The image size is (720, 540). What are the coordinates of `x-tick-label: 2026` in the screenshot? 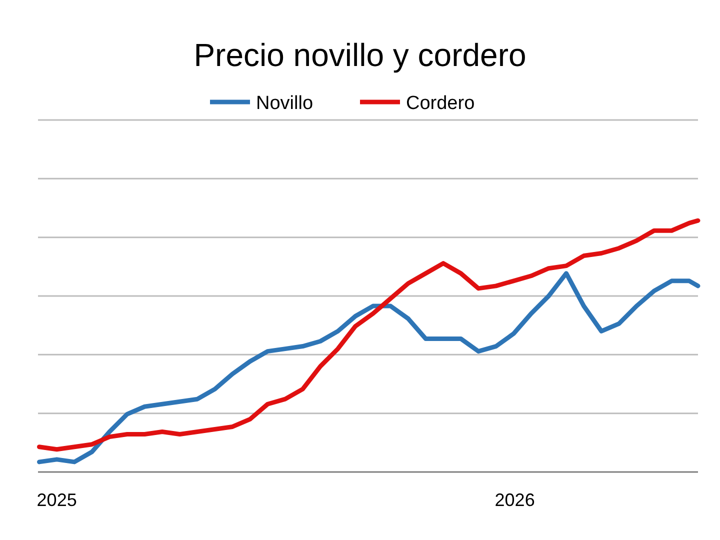 It's located at (514, 500).